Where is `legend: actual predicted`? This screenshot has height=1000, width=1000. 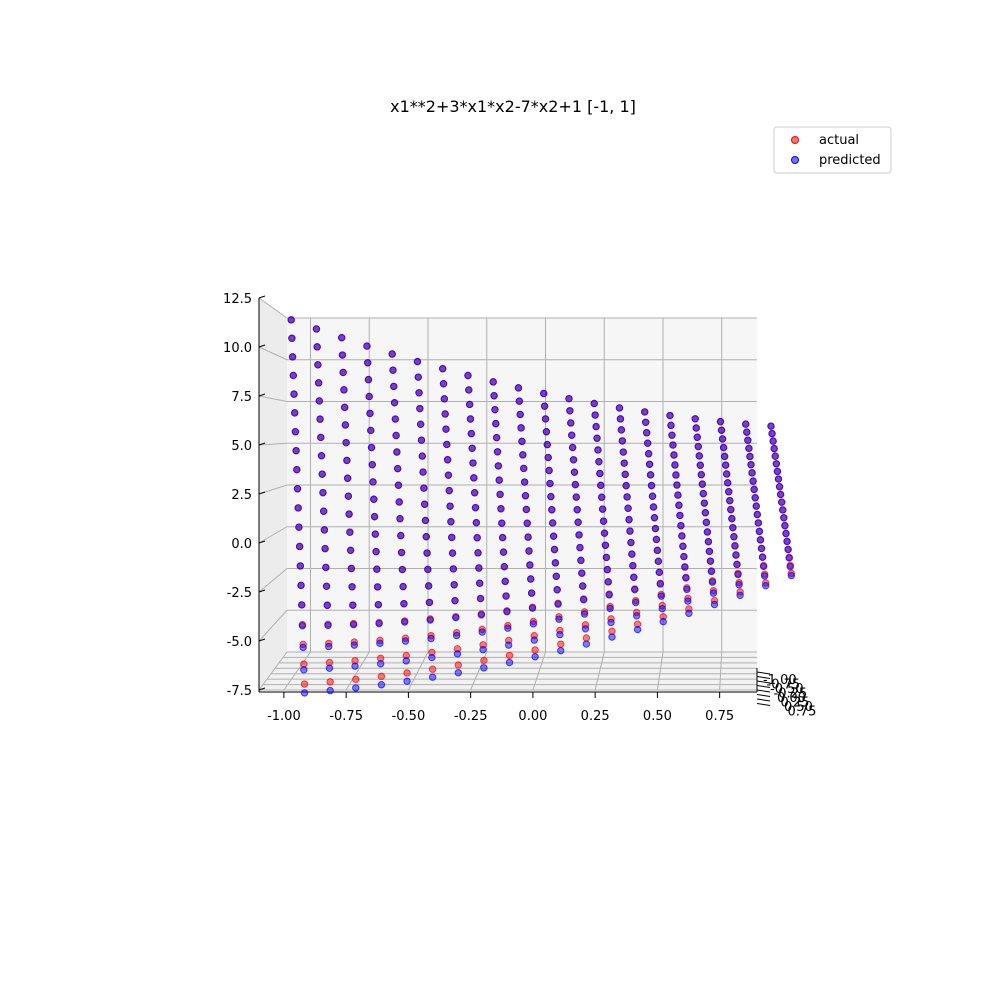
legend: actual predicted is located at coordinates (832, 150).